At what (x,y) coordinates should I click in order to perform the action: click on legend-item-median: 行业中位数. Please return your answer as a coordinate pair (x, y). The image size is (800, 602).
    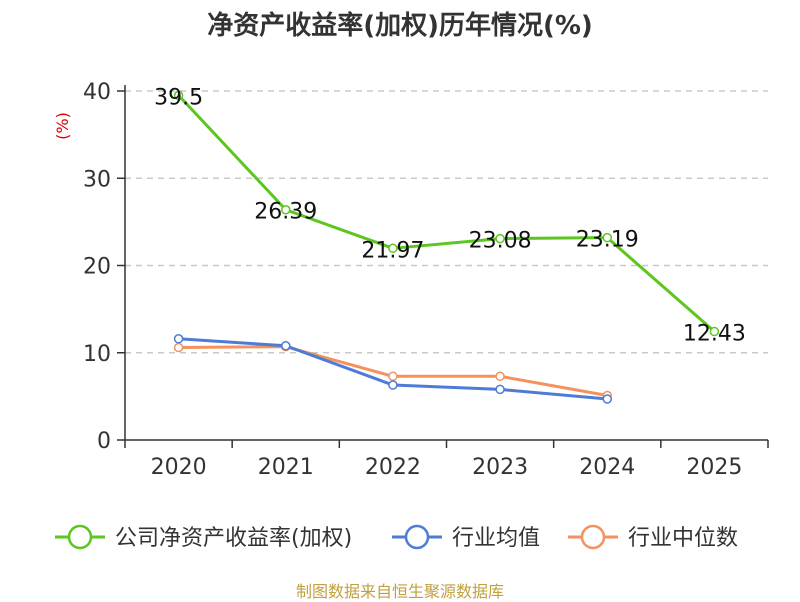
    Looking at the image, I should click on (653, 537).